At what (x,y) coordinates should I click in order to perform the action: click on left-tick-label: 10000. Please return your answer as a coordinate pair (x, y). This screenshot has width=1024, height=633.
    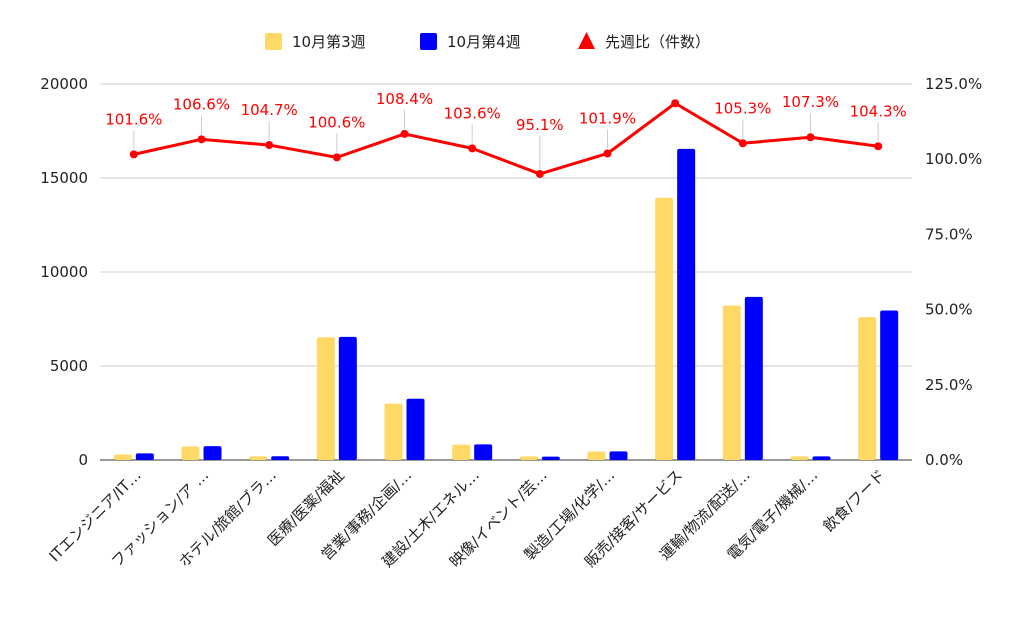
    Looking at the image, I should click on (64, 272).